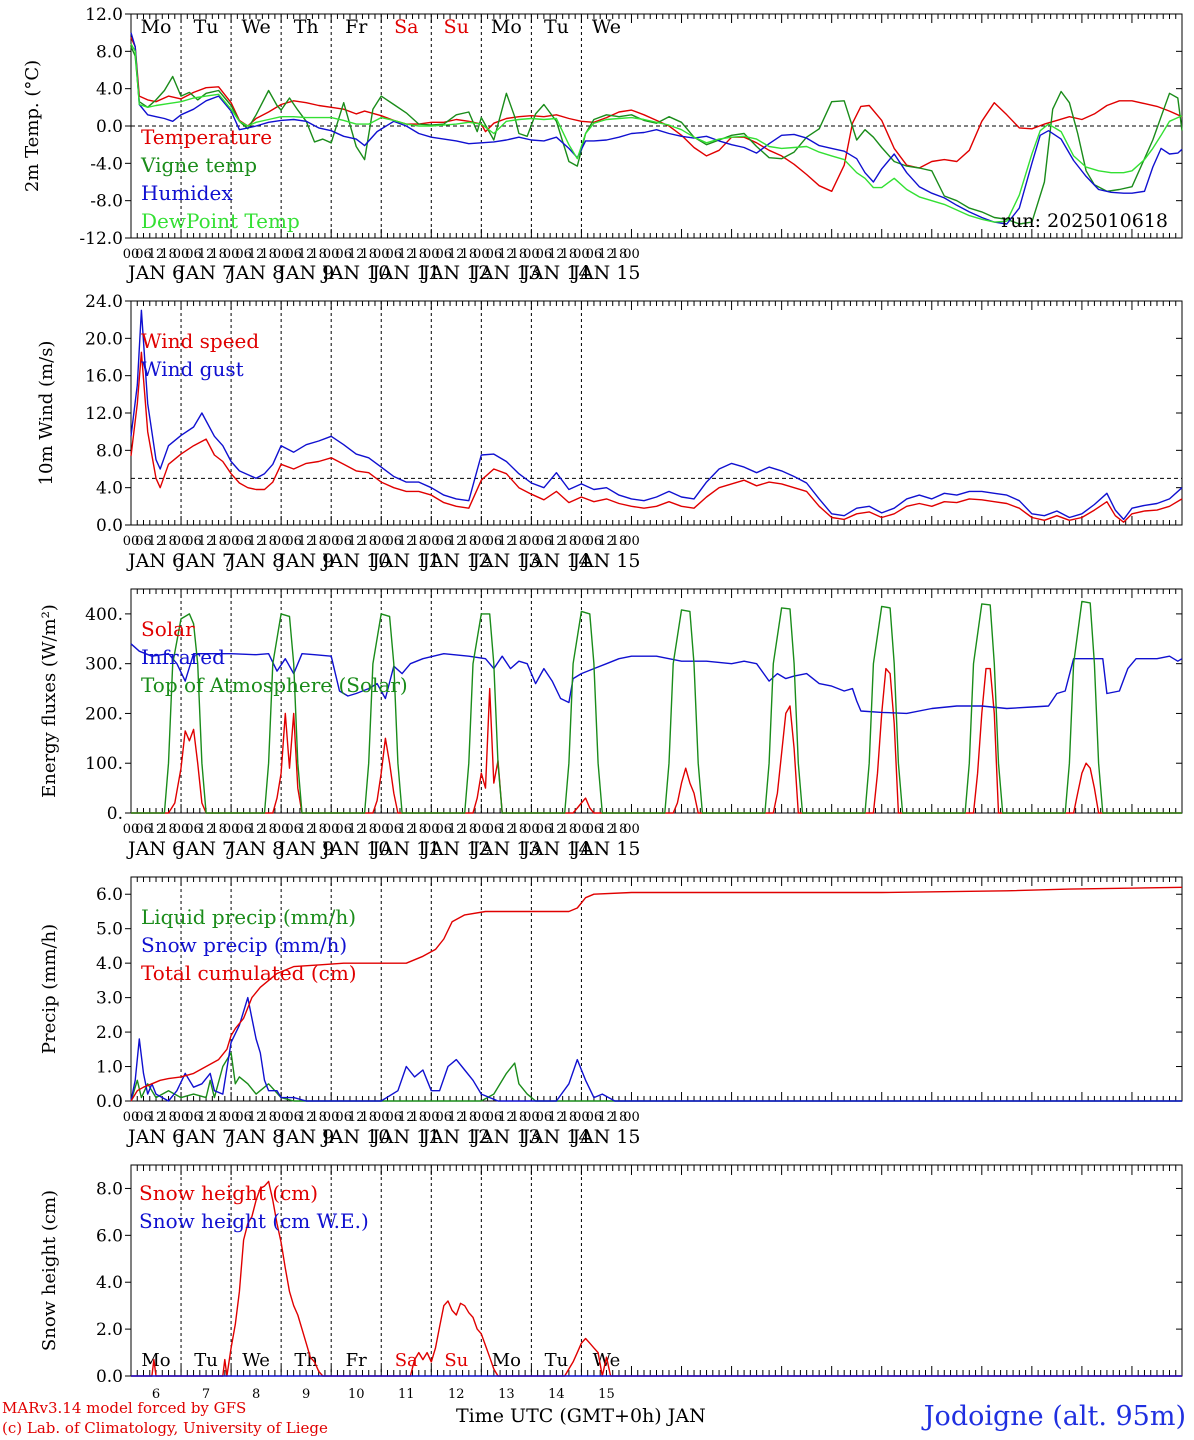 The width and height of the screenshot is (1194, 1440). Describe the element at coordinates (109, 930) in the screenshot. I see `precip-y-tick-label: 5.0` at that location.